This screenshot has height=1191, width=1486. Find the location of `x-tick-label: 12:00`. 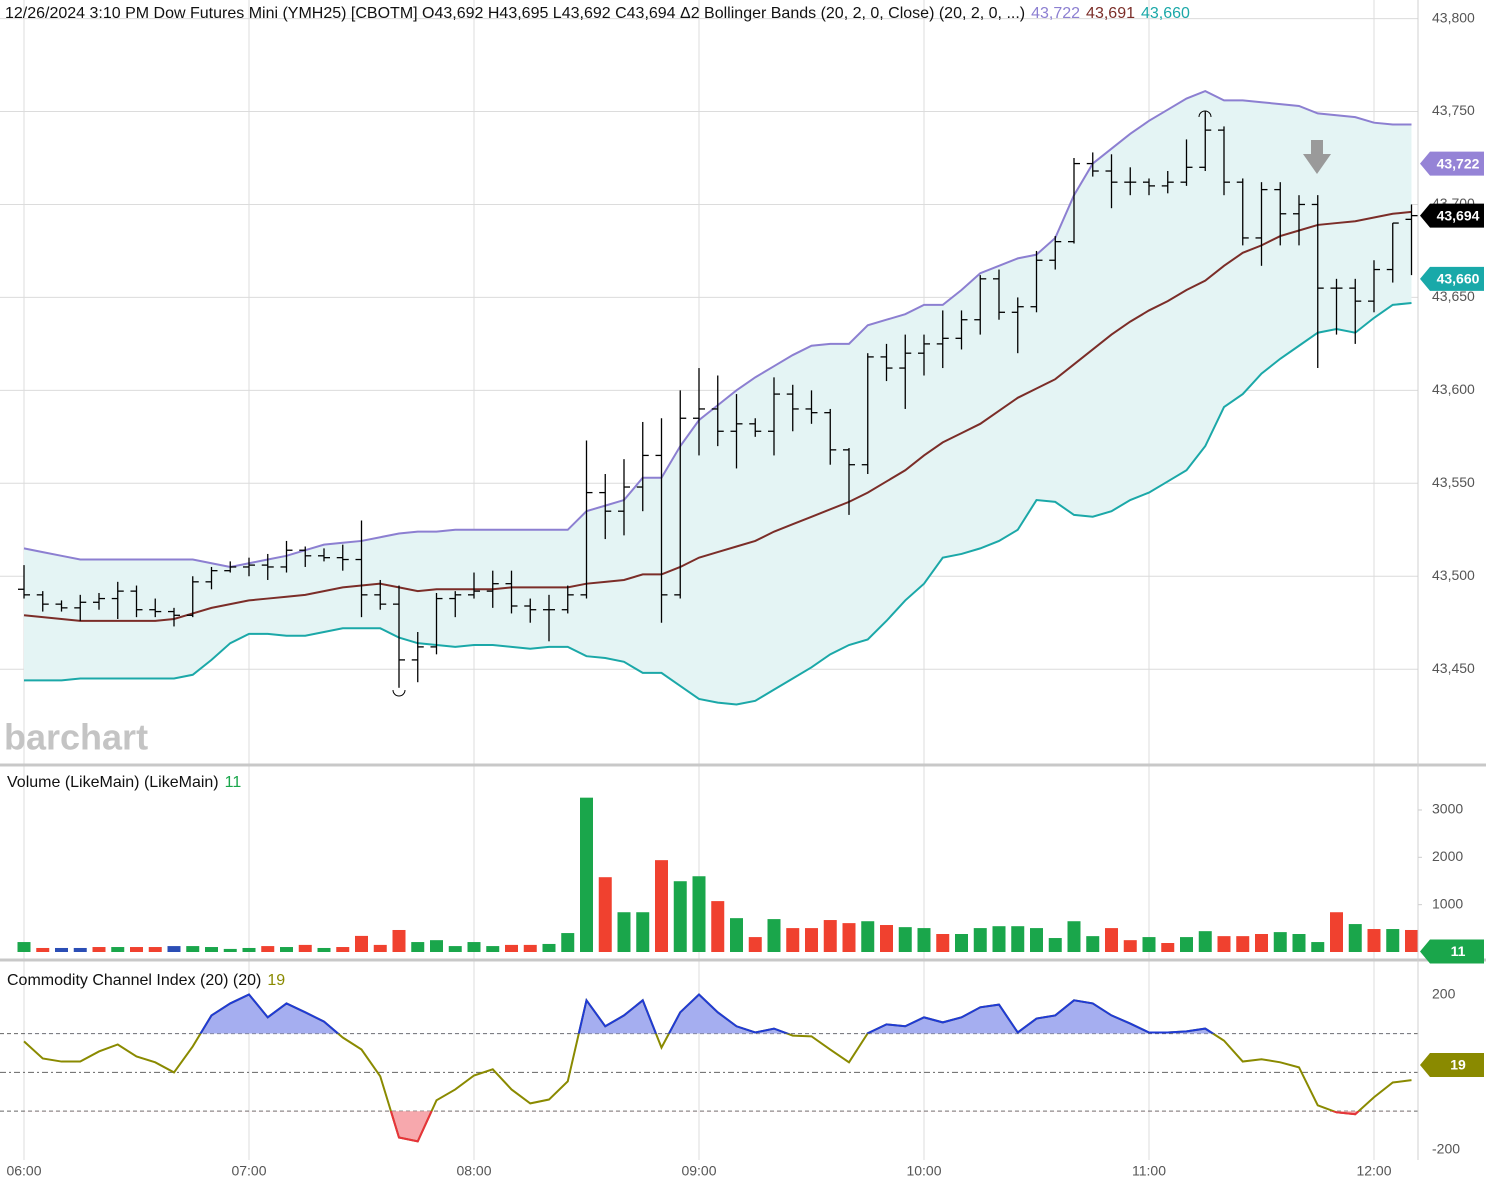

x-tick-label: 12:00 is located at coordinates (1373, 1171).